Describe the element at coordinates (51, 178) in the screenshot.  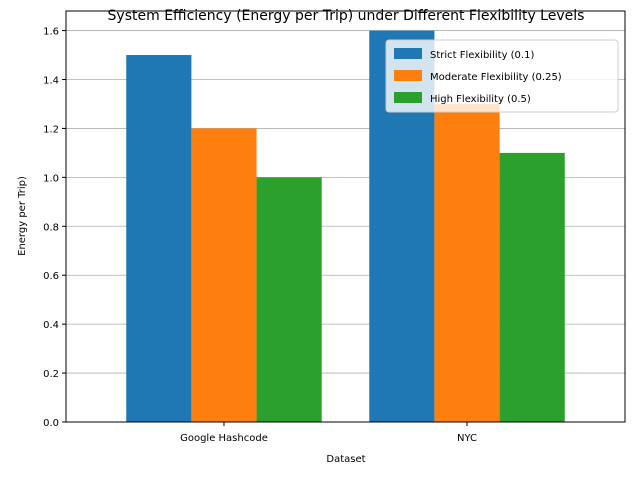
I see `y-tick-label: 1.0` at that location.